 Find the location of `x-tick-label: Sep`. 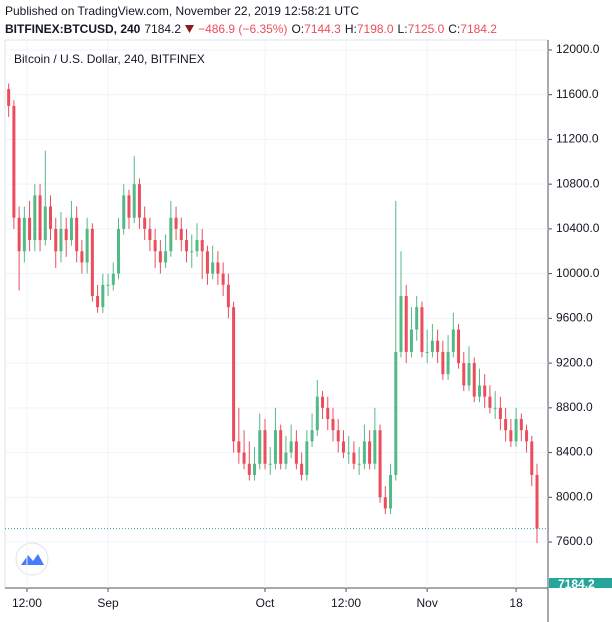

x-tick-label: Sep is located at coordinates (108, 603).